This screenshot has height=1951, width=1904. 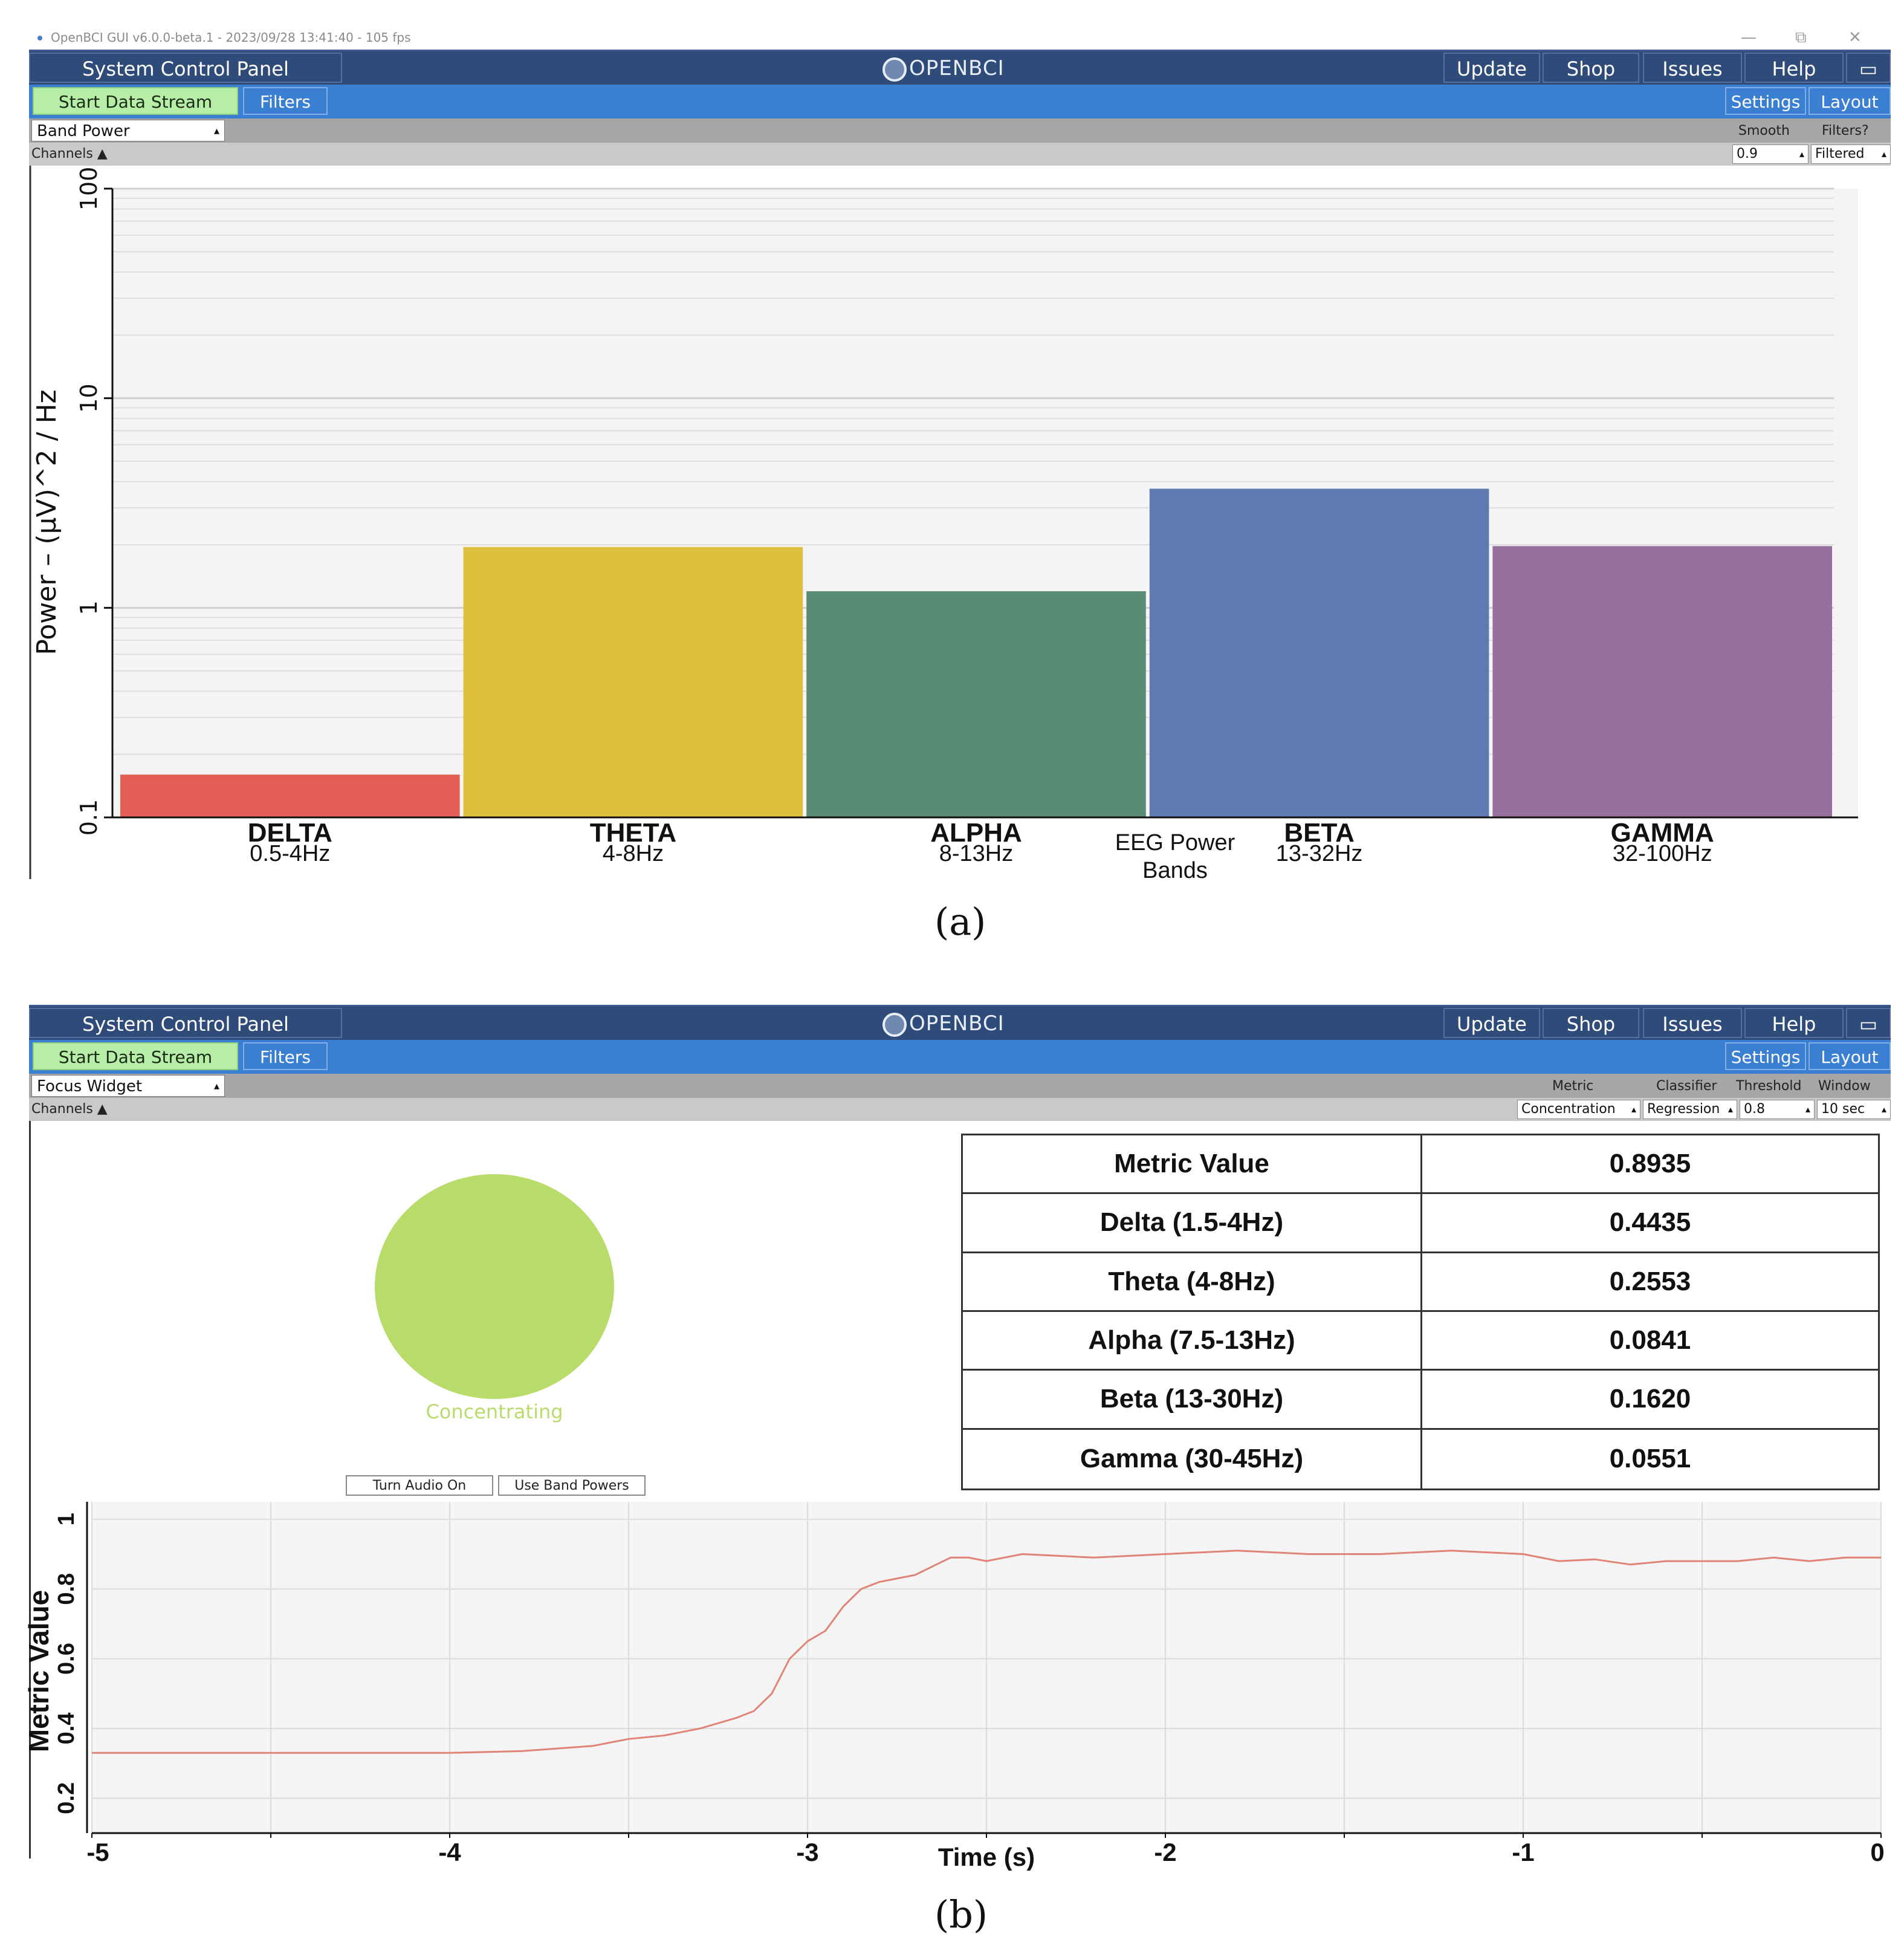 What do you see at coordinates (1854, 1109) in the screenshot?
I see `window-select: 10 sec ▴` at bounding box center [1854, 1109].